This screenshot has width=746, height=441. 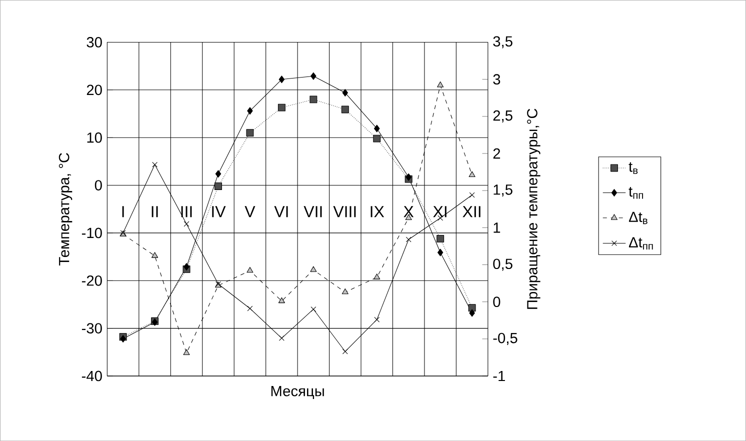 What do you see at coordinates (409, 212) in the screenshot?
I see `x-tick-label: X` at bounding box center [409, 212].